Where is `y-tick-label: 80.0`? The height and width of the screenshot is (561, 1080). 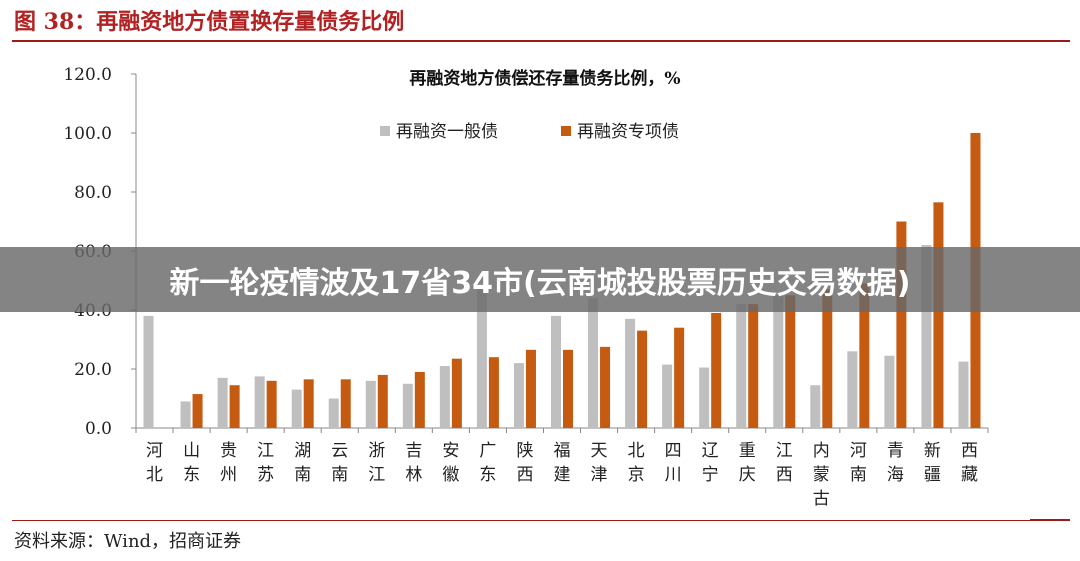 y-tick-label: 80.0 is located at coordinates (93, 193).